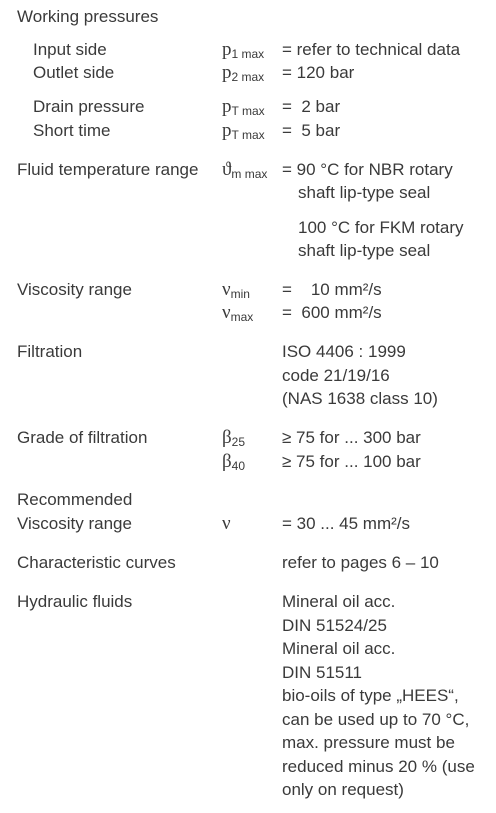 Image resolution: width=496 pixels, height=813 pixels. Describe the element at coordinates (318, 72) in the screenshot. I see `row-value: = 120 bar` at that location.